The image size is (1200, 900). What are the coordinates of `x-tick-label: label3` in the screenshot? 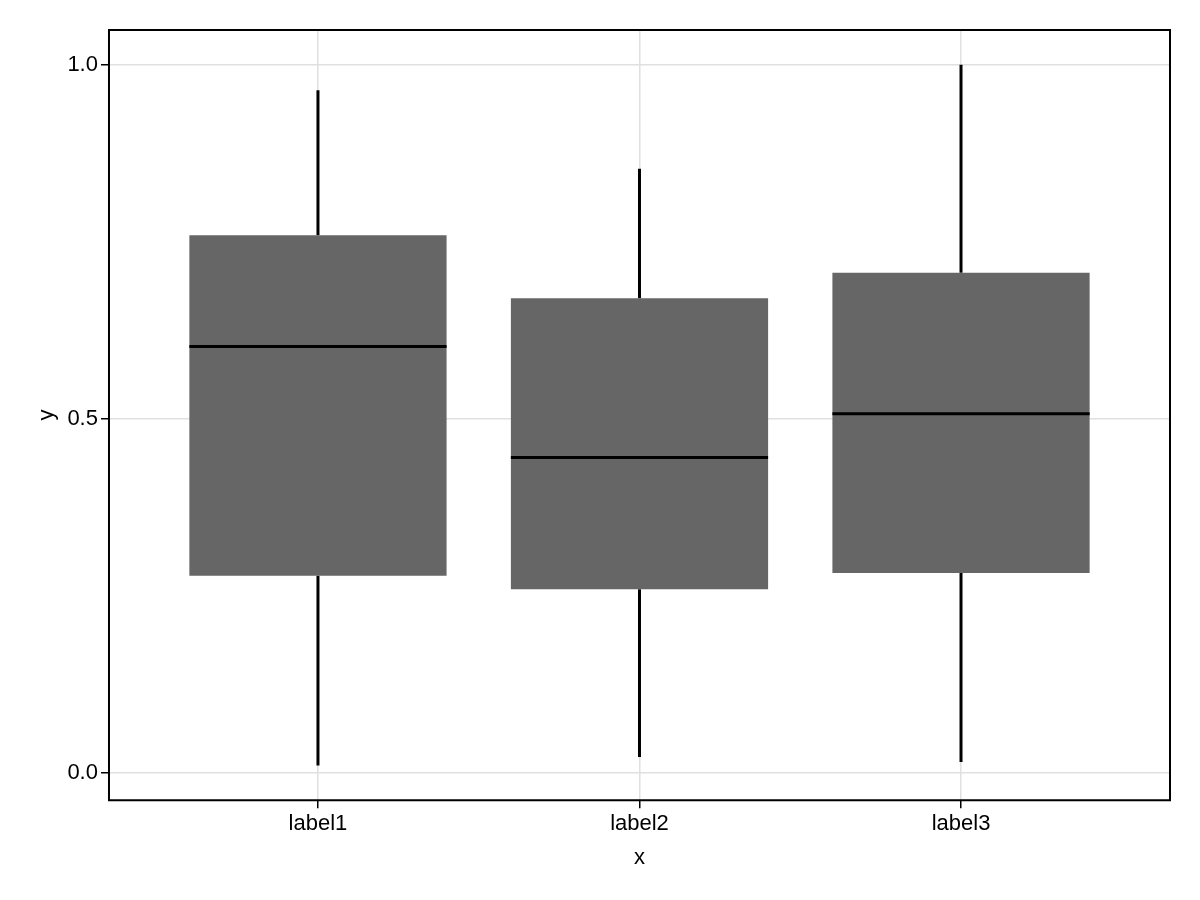 It's located at (961, 823).